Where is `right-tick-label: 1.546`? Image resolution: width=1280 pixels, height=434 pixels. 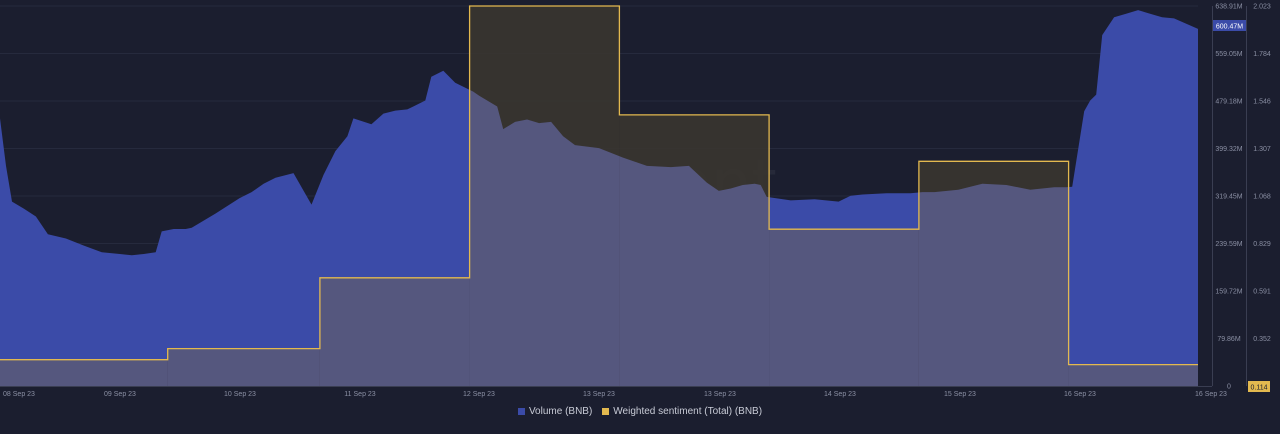
right-tick-label: 1.546 is located at coordinates (1262, 102).